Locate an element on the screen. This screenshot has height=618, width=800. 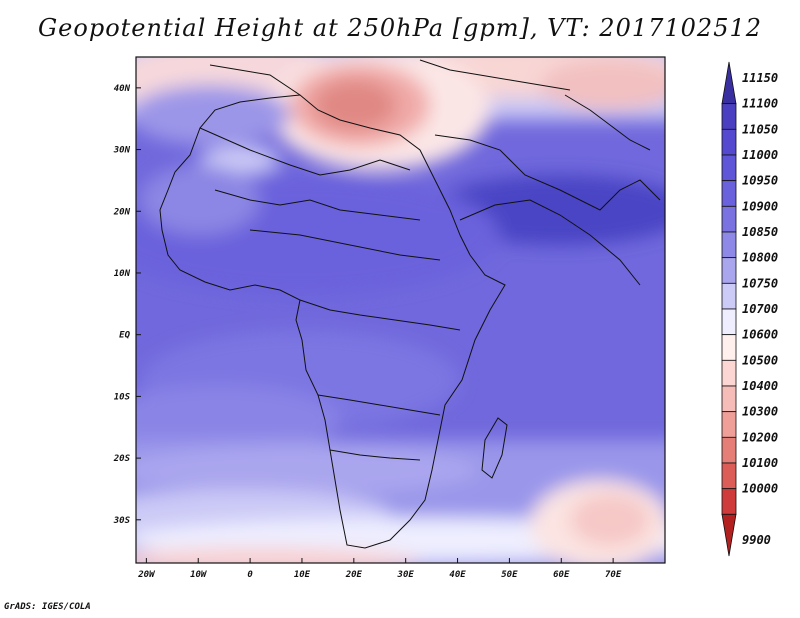
lon-tick-label: 20W is located at coordinates (146, 575).